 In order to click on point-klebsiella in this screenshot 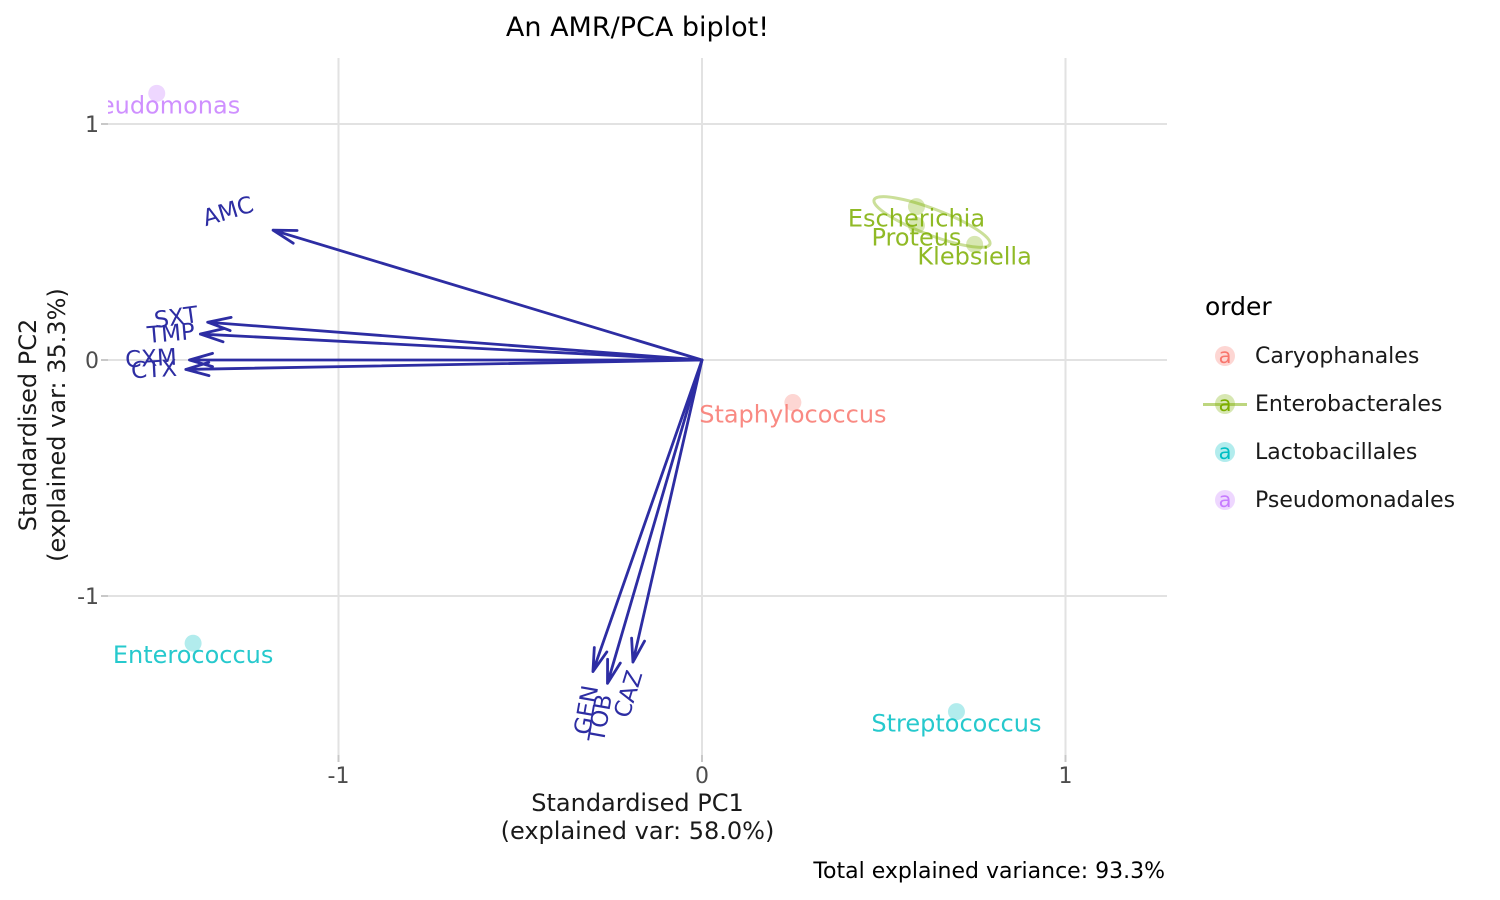, I will do `click(975, 244)`.